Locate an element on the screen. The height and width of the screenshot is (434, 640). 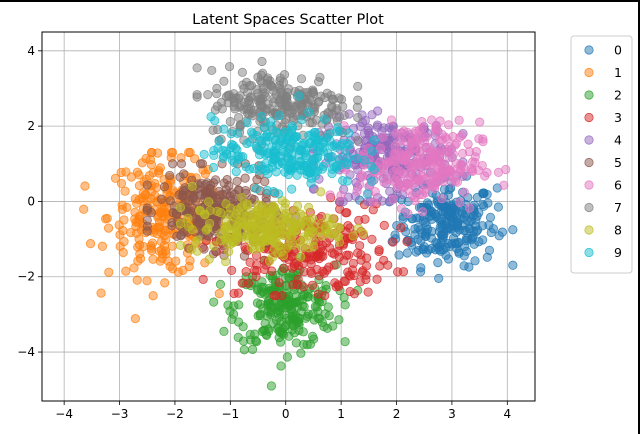
legend-label-7: 7 is located at coordinates (618, 207).